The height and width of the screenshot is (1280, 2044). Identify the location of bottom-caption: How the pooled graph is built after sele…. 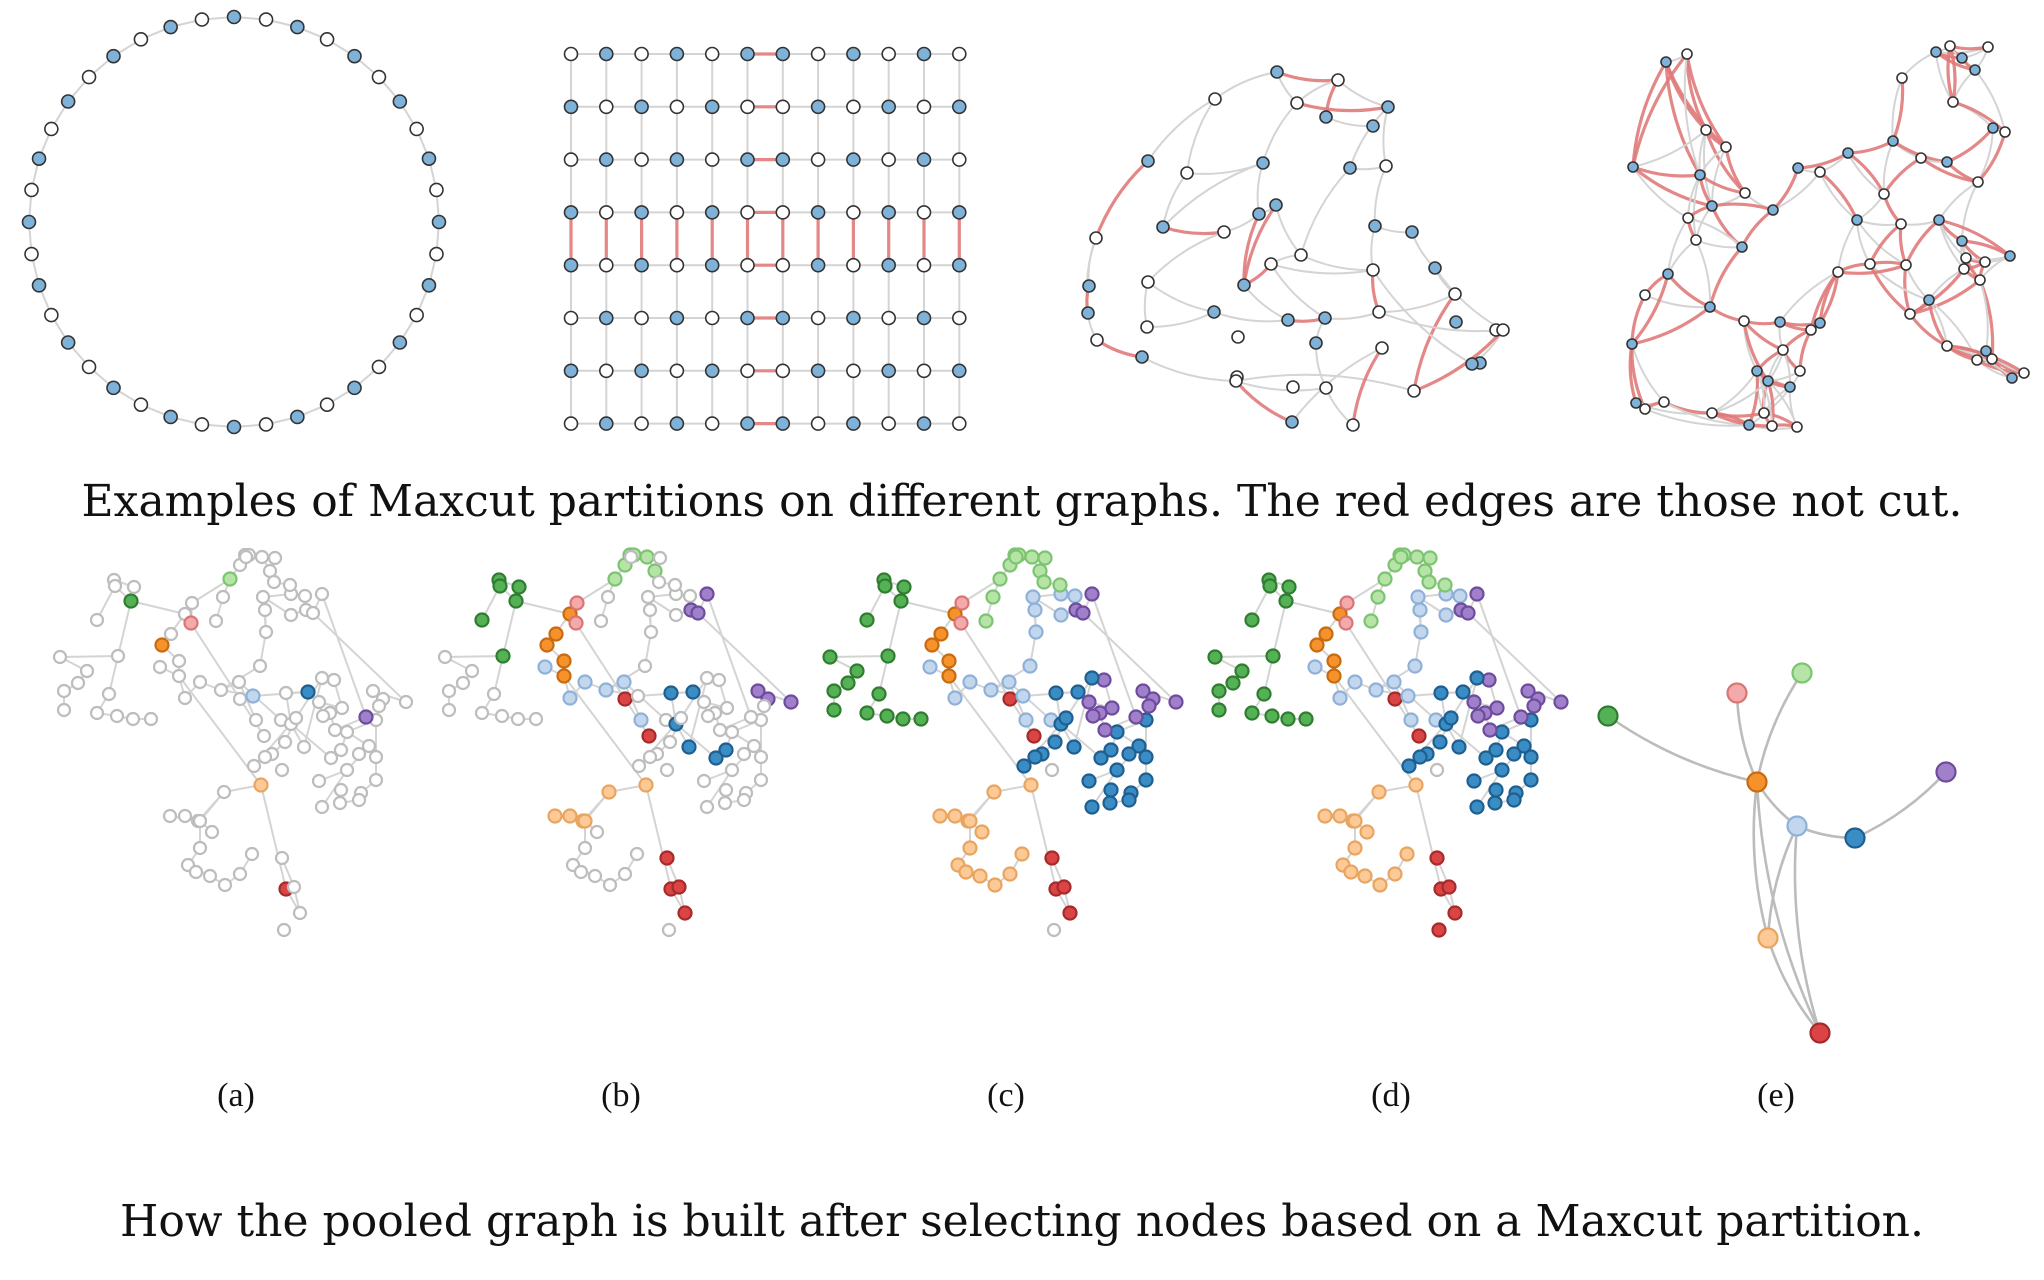
(1022, 1221).